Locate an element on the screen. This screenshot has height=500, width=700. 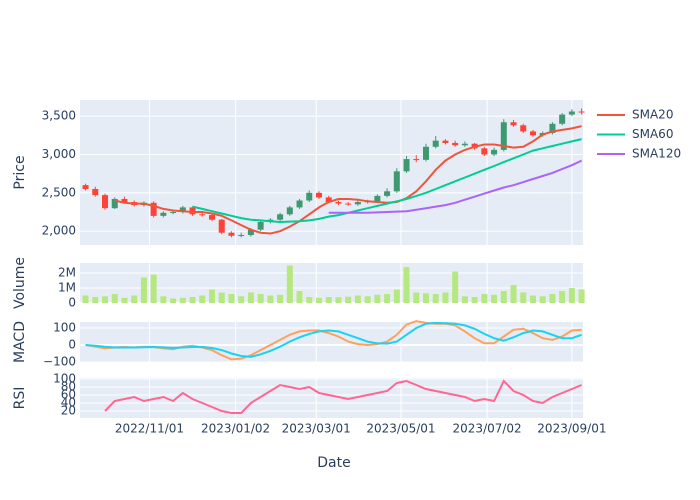
legend-label: SMA60 is located at coordinates (652, 134).